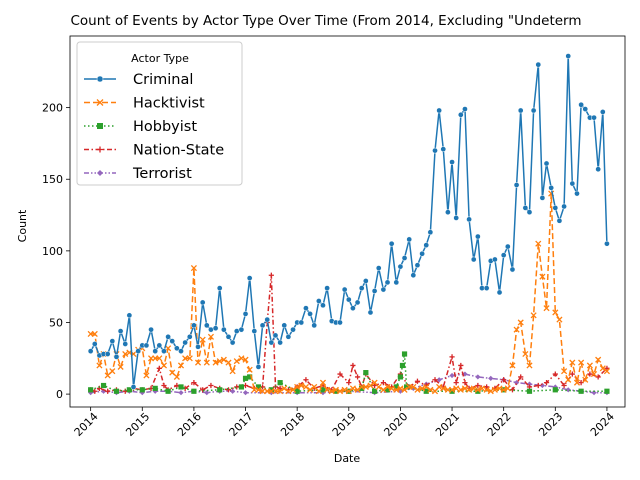  Describe the element at coordinates (100, 126) in the screenshot. I see `legend-marker-hobbyist` at that location.